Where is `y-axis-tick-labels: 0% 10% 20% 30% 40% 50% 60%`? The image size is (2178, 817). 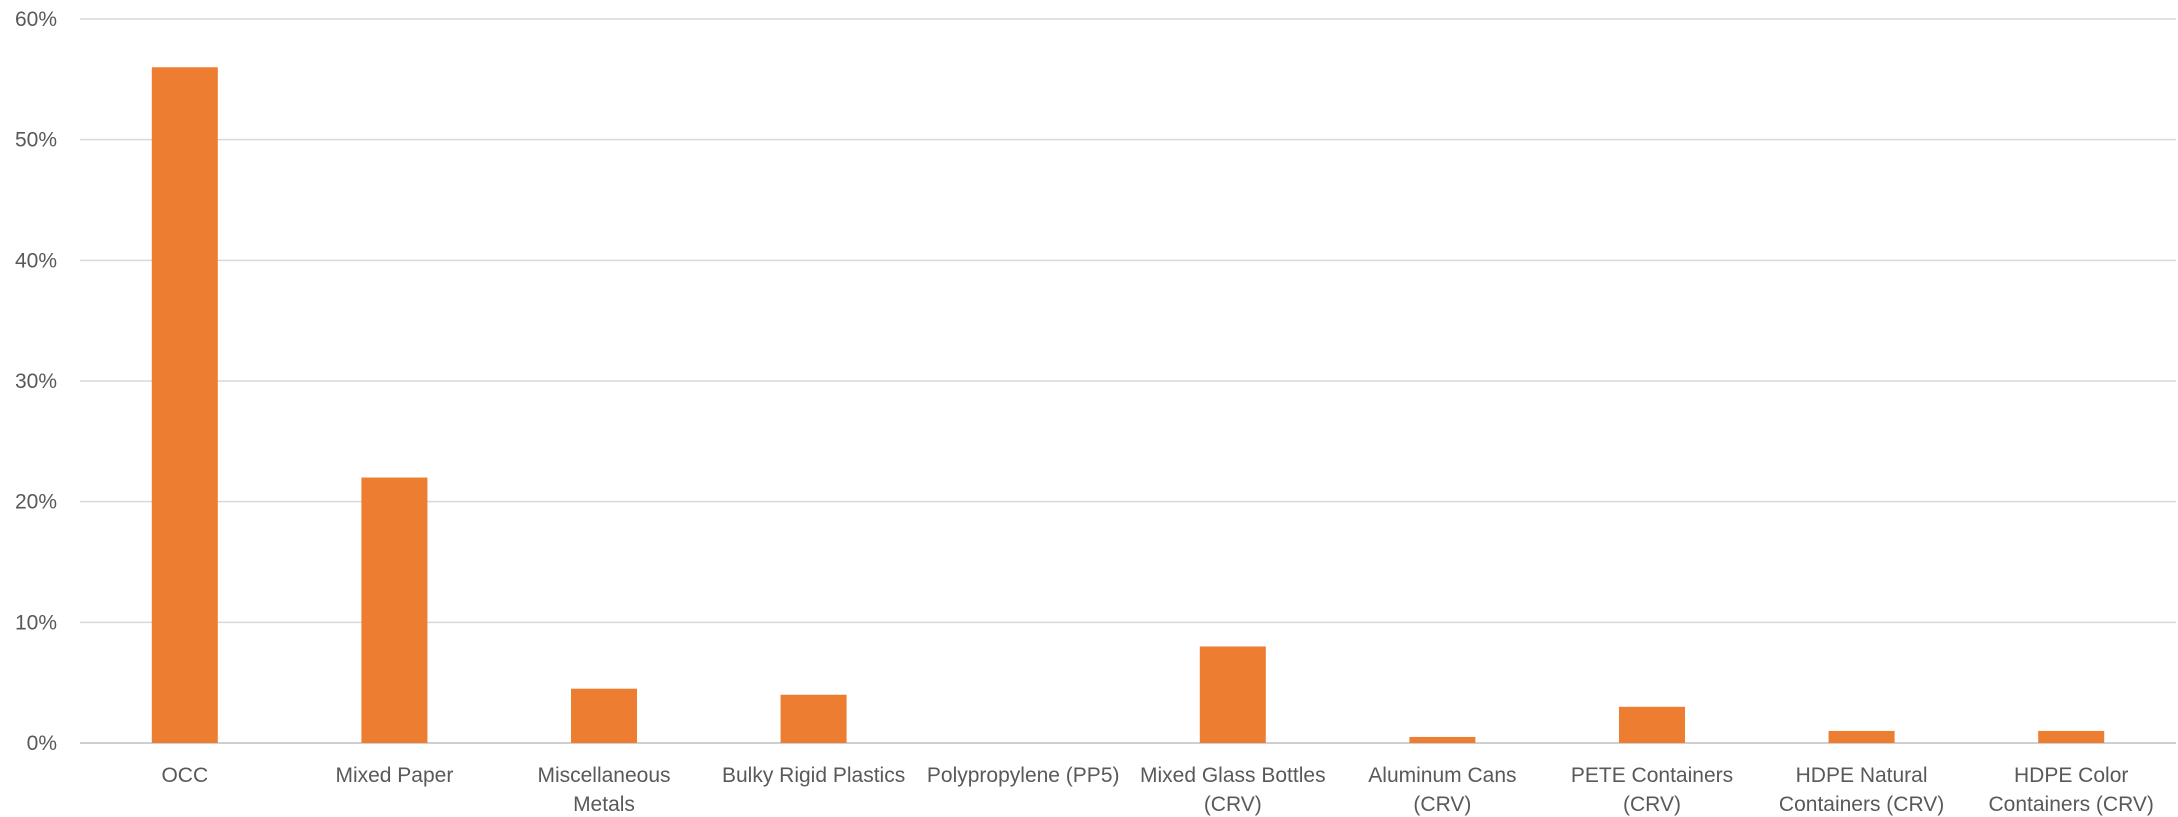 y-axis-tick-labels: 0% 10% 20% 30% 40% 50% 60% is located at coordinates (36, 381).